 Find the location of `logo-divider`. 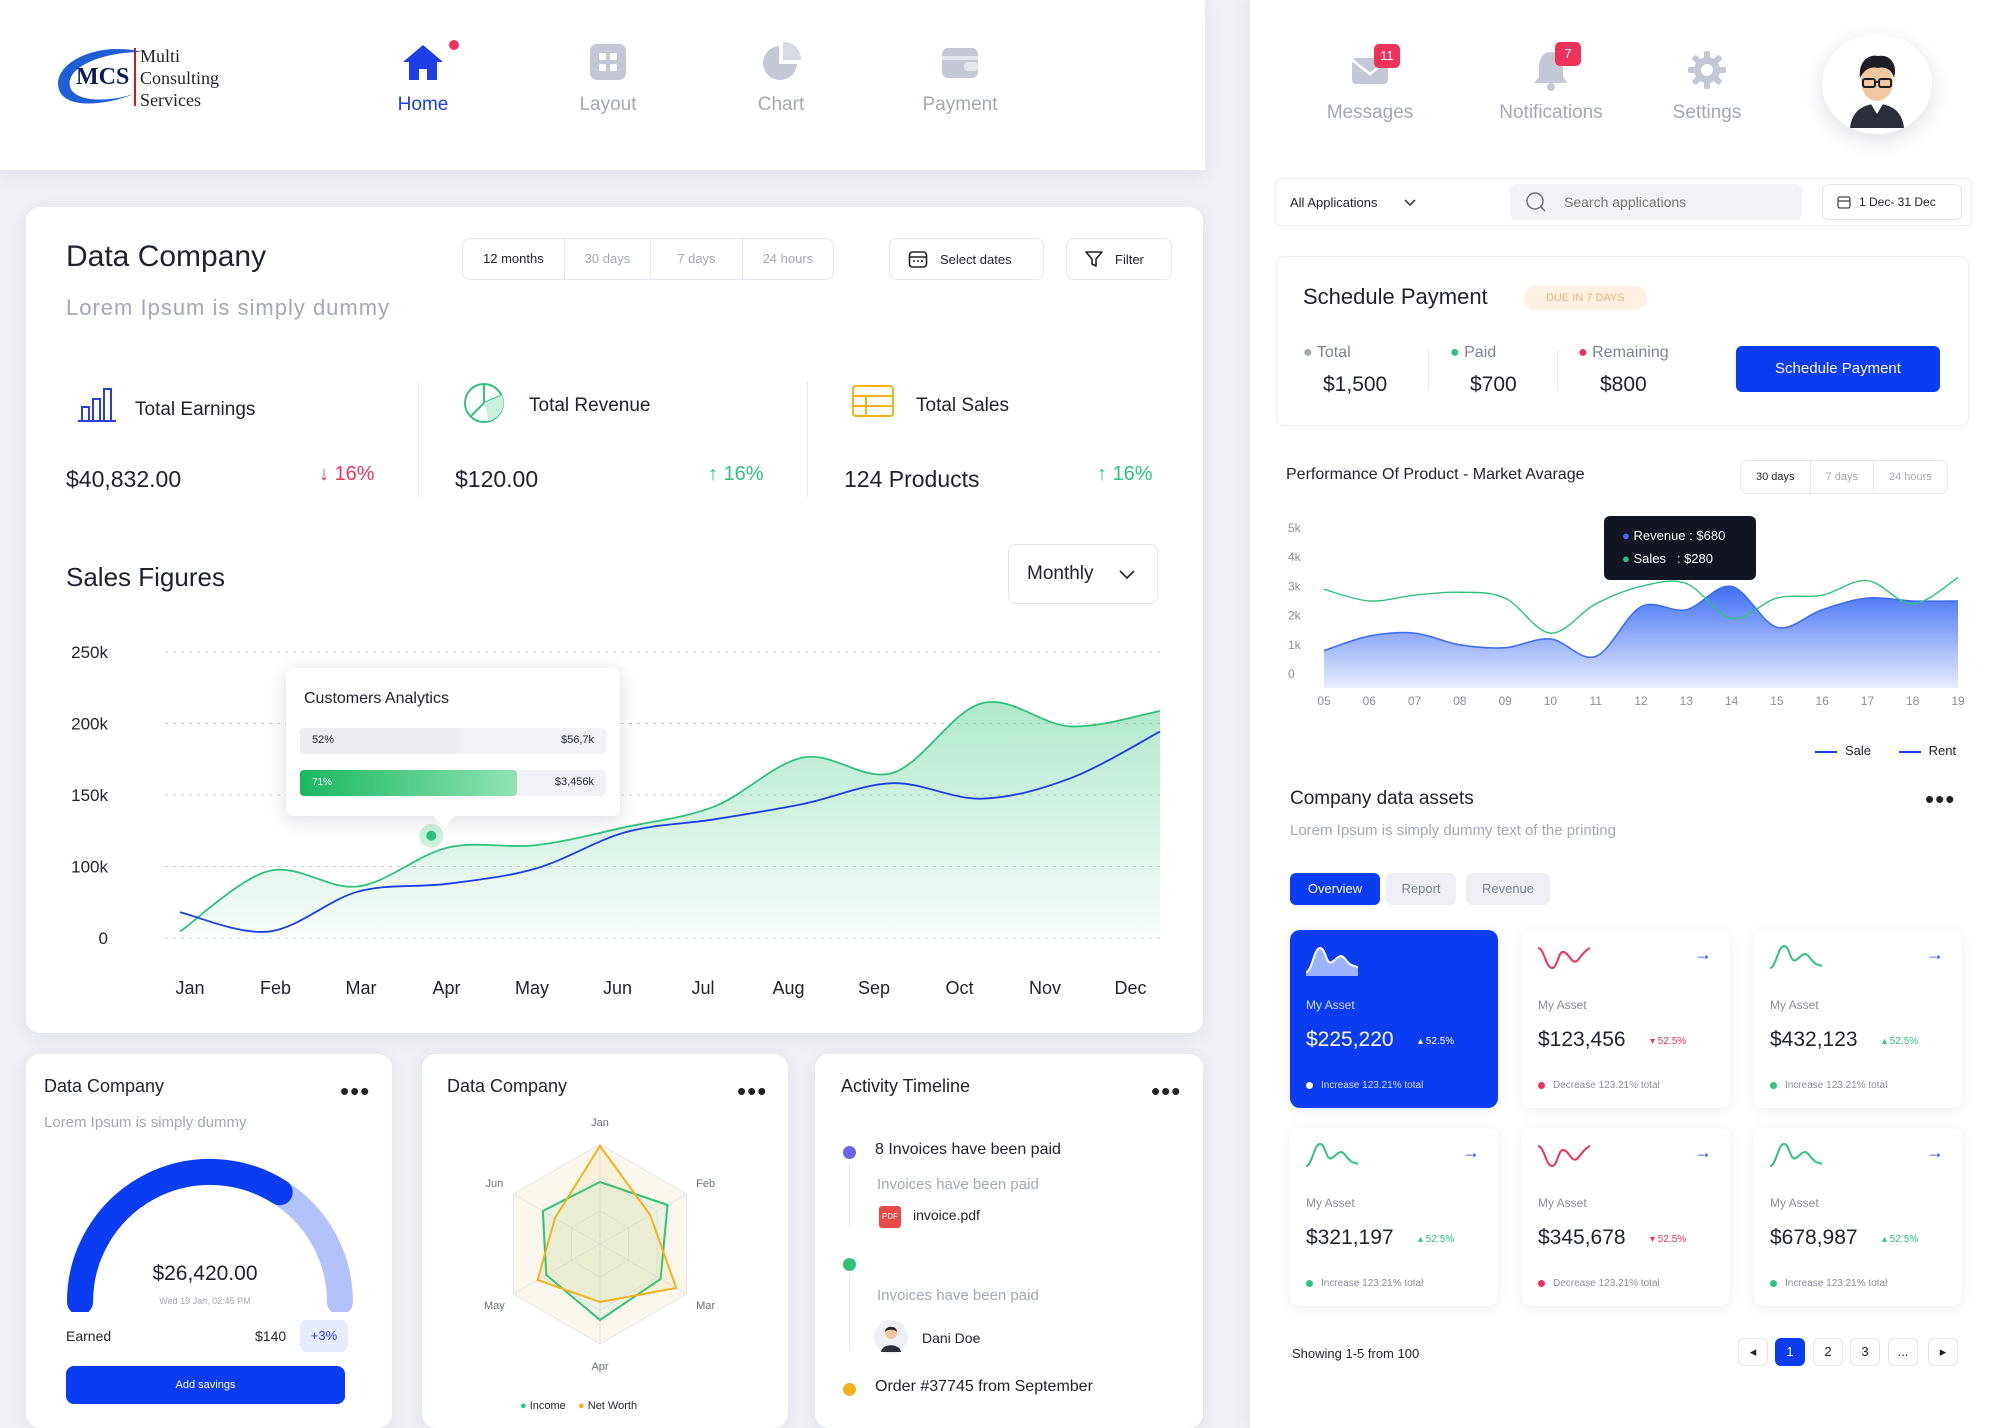

logo-divider is located at coordinates (135, 77).